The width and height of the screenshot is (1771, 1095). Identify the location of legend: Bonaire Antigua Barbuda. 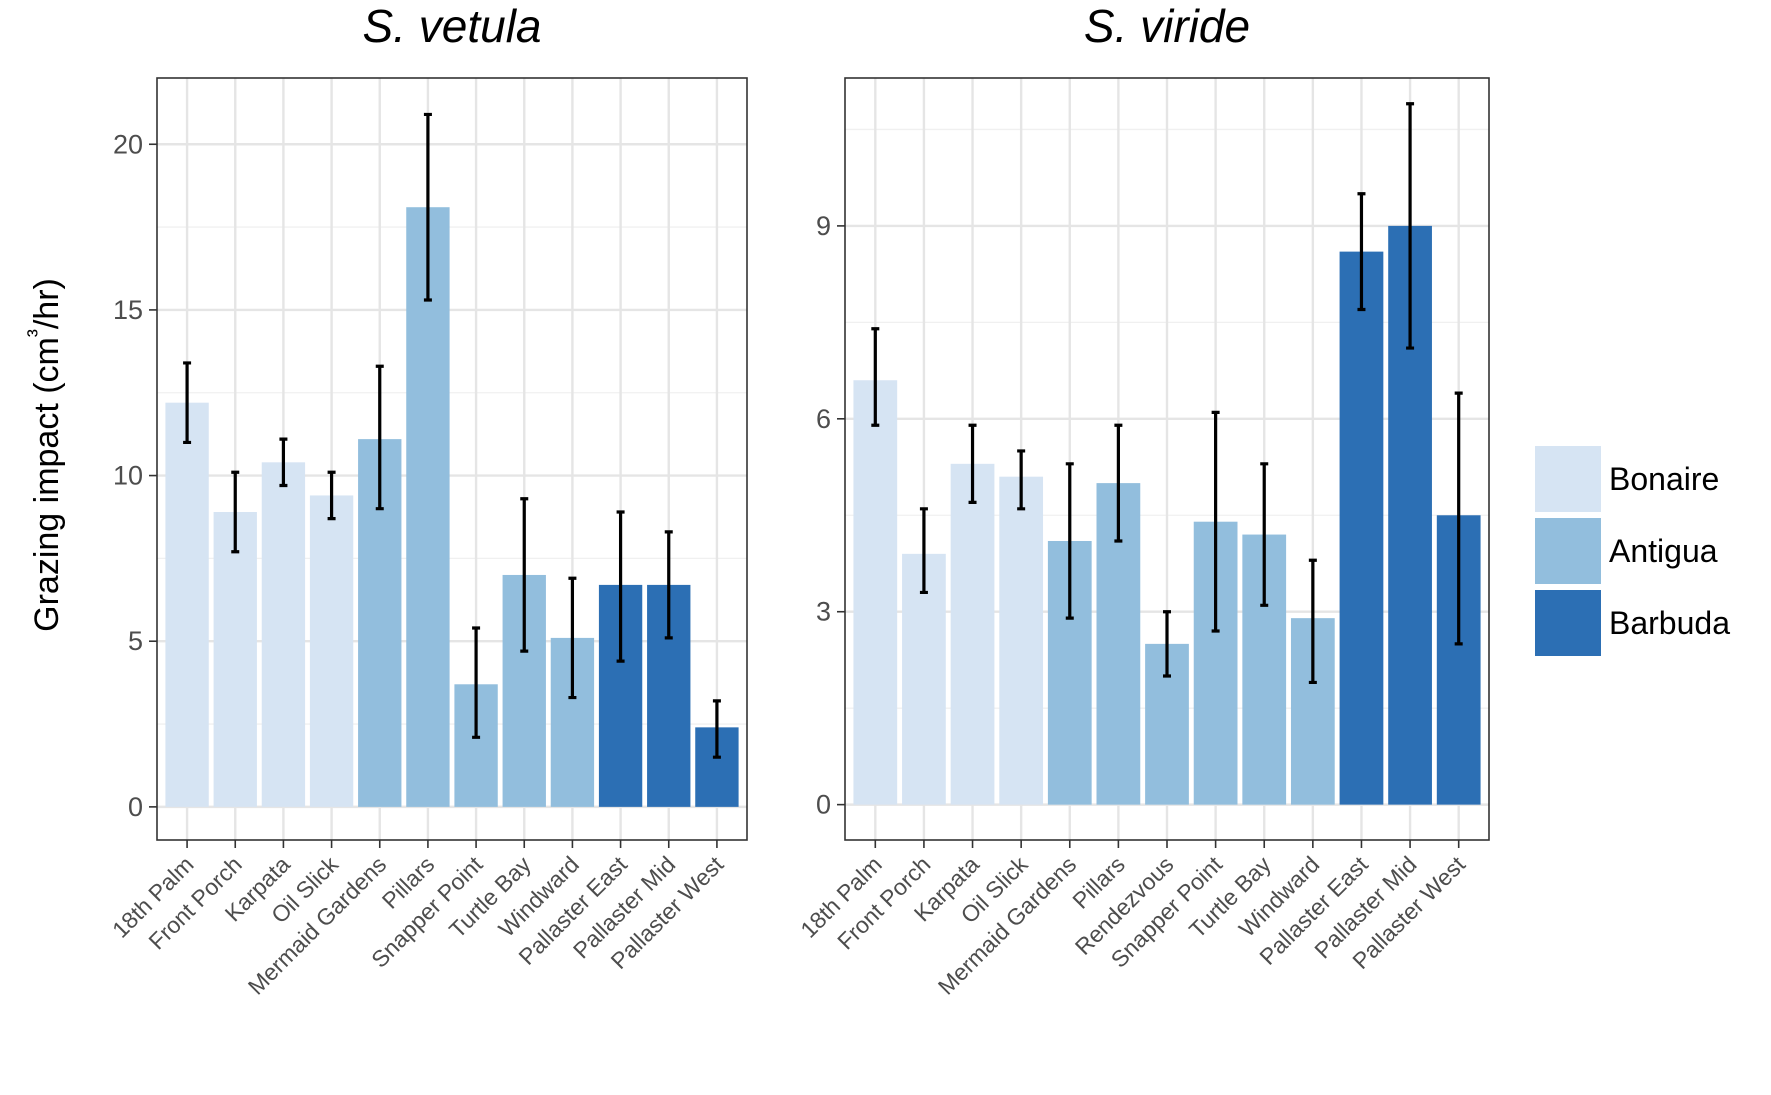
(1632, 551).